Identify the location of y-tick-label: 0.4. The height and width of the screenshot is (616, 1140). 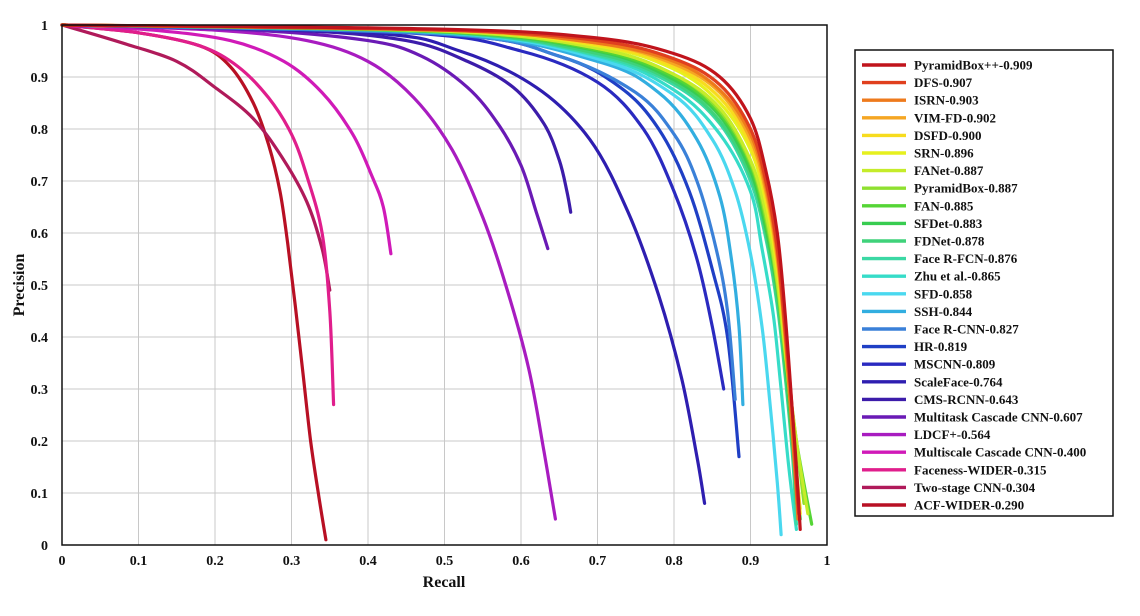
(40, 338).